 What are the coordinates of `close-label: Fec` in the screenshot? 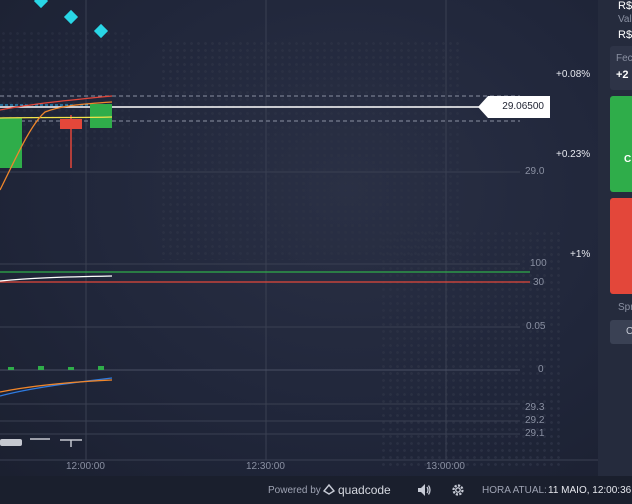 It's located at (624, 58).